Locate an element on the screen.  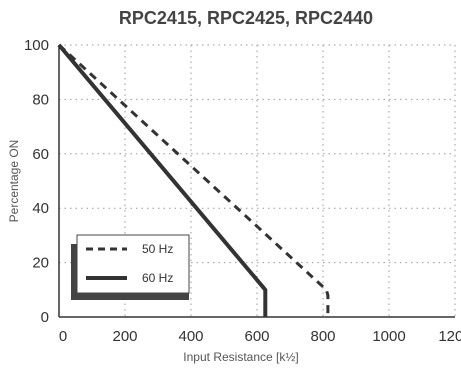
x-tick-label: 400 is located at coordinates (190, 336).